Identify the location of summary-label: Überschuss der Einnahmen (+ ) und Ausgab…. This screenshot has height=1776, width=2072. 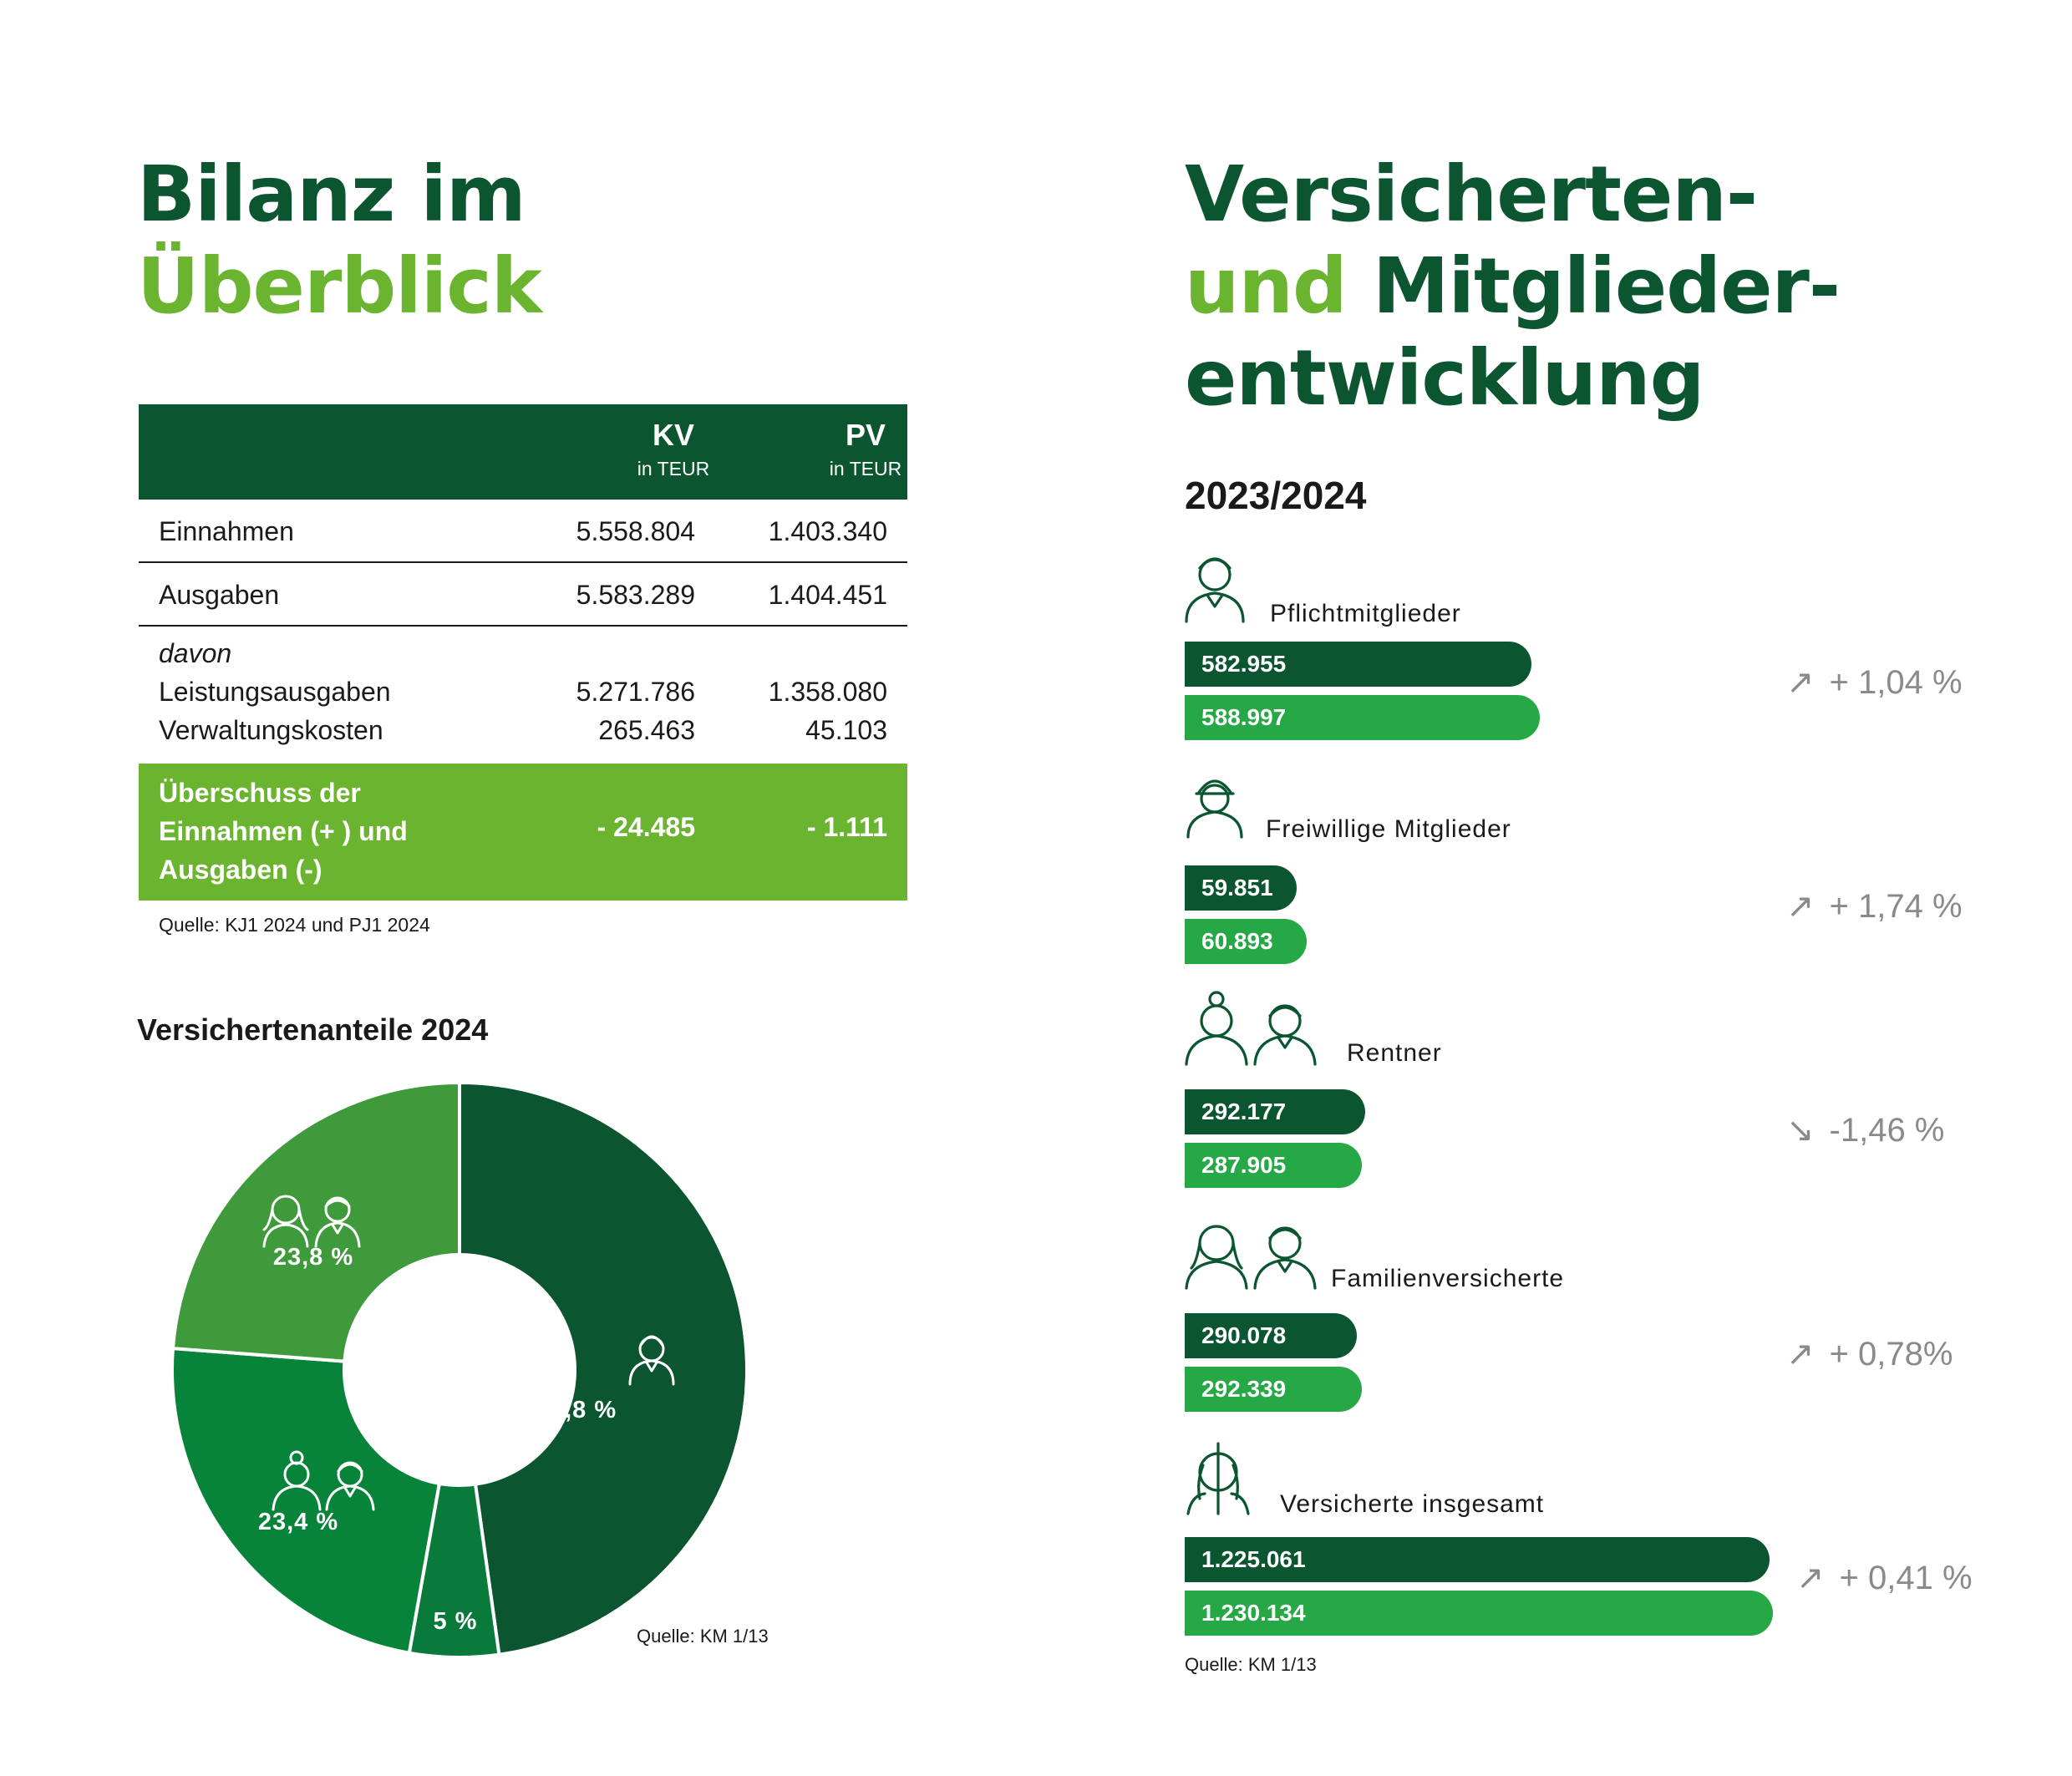
(283, 831).